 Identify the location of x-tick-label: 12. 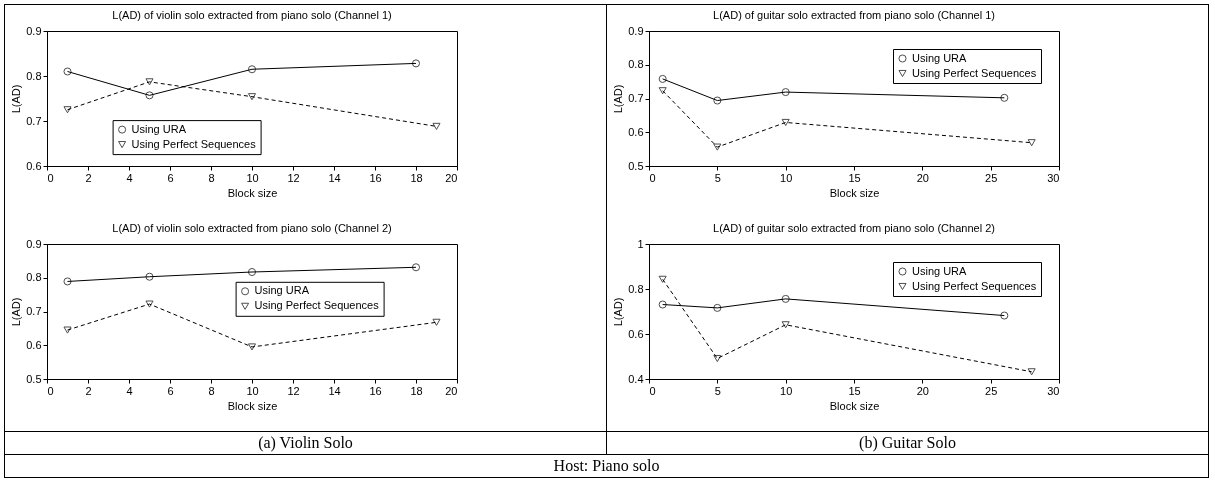
(293, 390).